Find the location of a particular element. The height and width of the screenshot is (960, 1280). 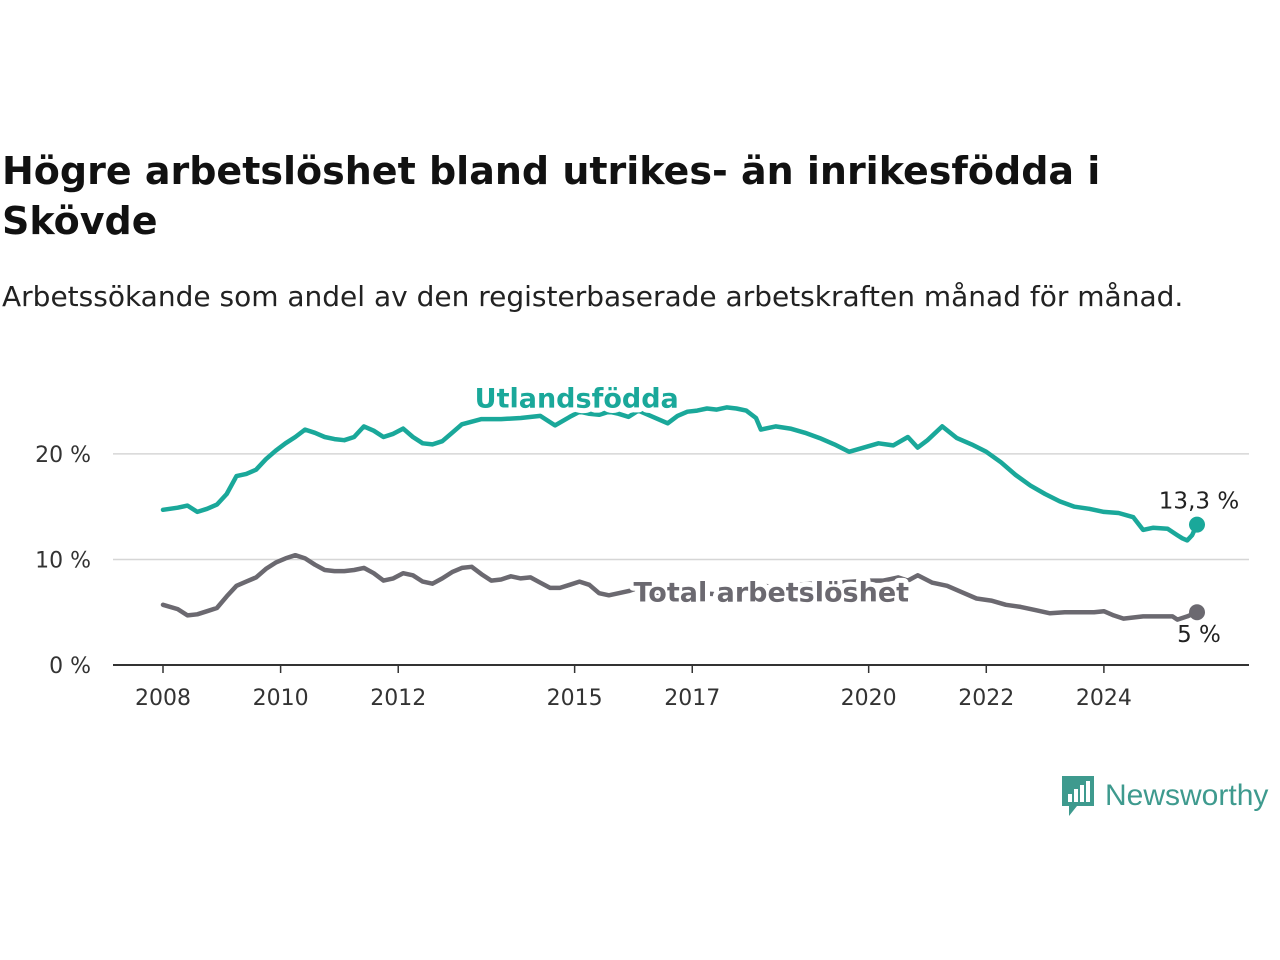

x-tick-label: 2020 is located at coordinates (869, 698).